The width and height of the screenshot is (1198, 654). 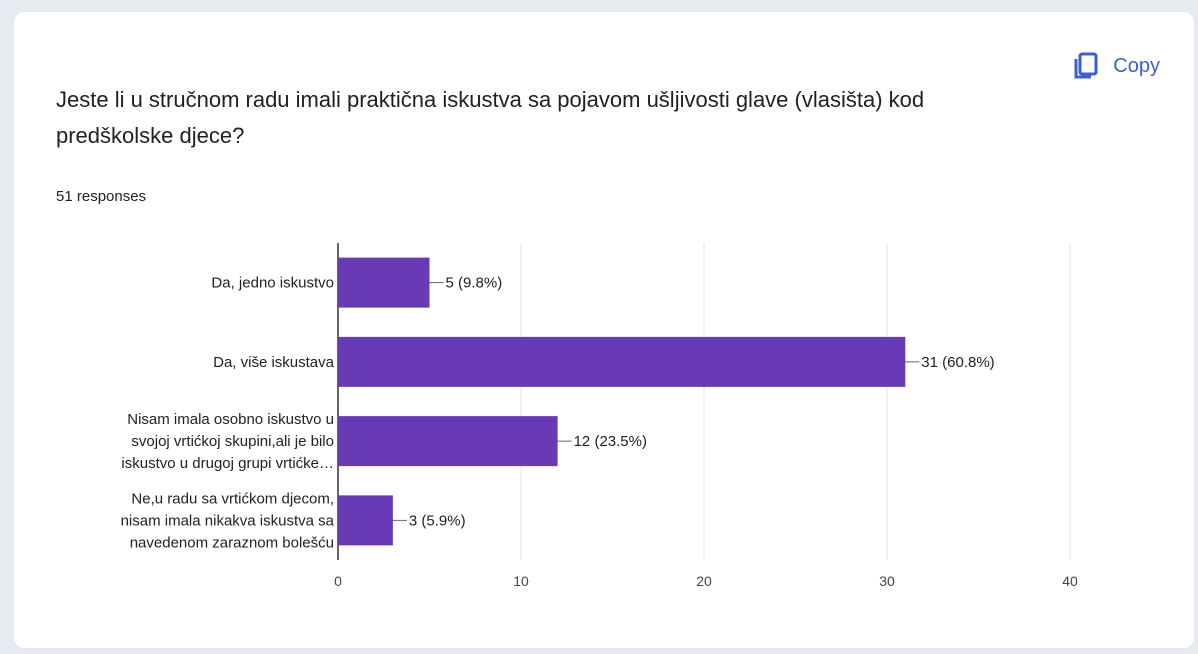 I want to click on x-tick-label: 20, so click(x=704, y=581).